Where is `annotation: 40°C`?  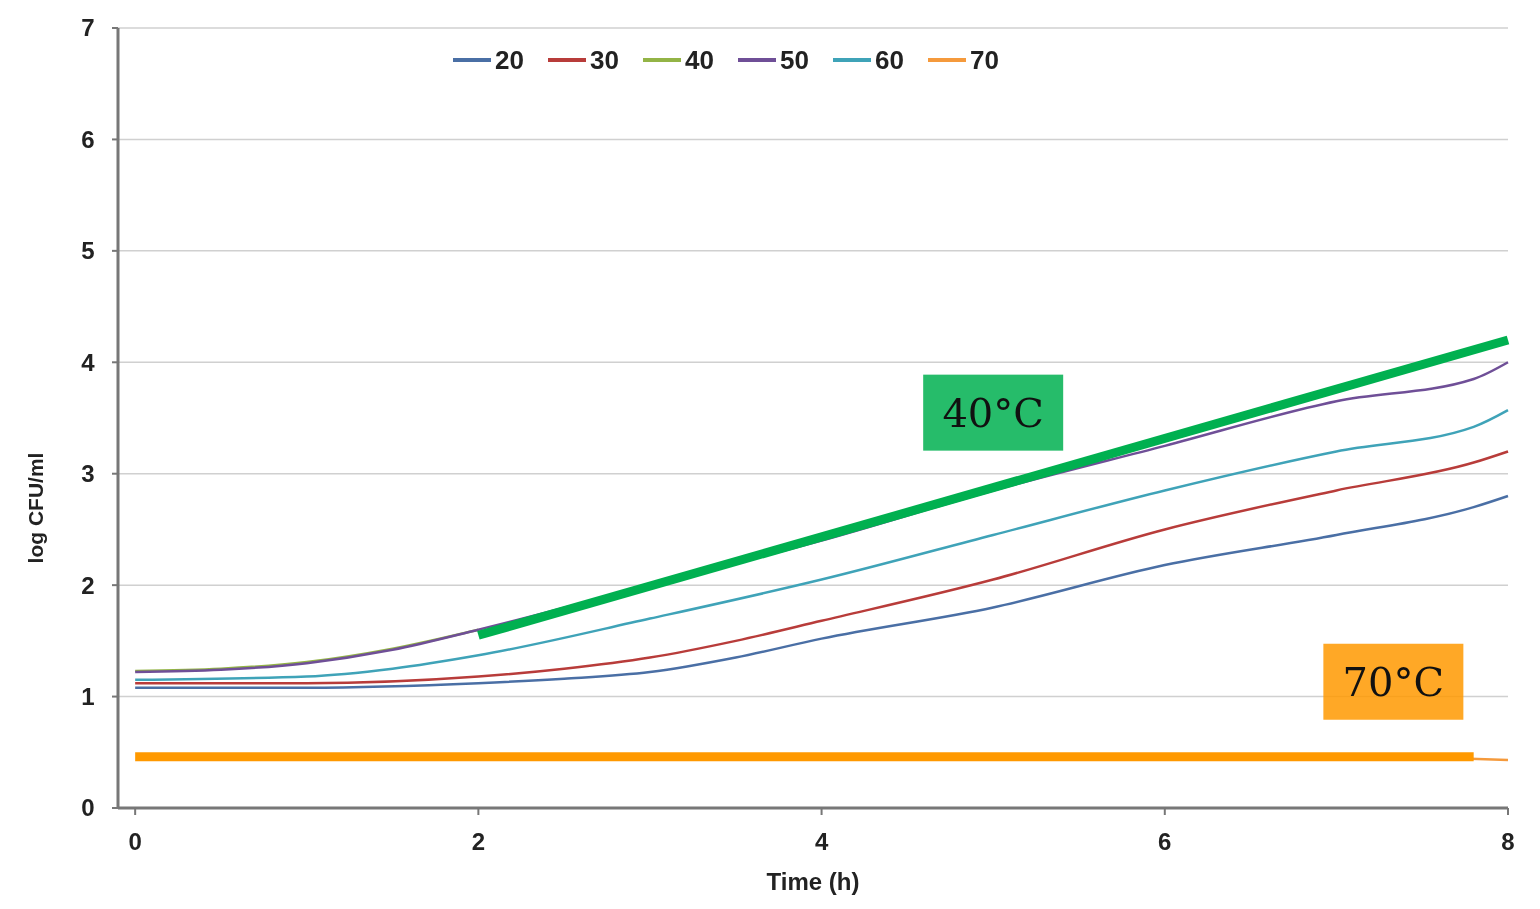 annotation: 40°C is located at coordinates (993, 412).